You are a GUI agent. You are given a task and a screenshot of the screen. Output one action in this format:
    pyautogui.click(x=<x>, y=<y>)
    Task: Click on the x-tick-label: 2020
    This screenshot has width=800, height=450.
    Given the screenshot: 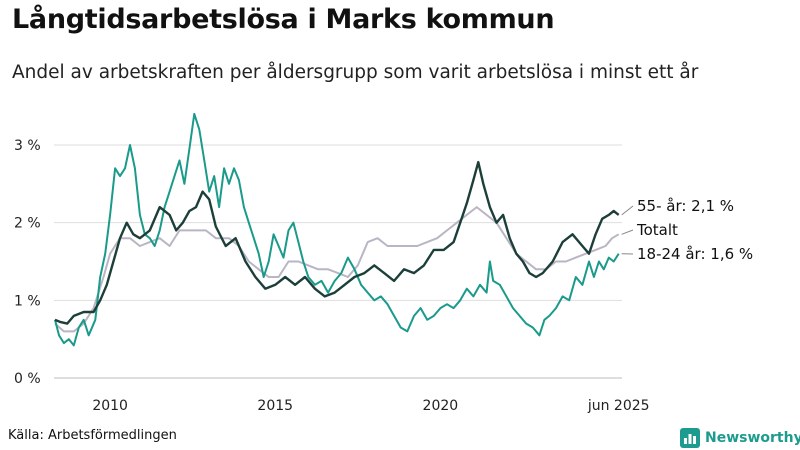 What is the action you would take?
    pyautogui.click(x=441, y=406)
    